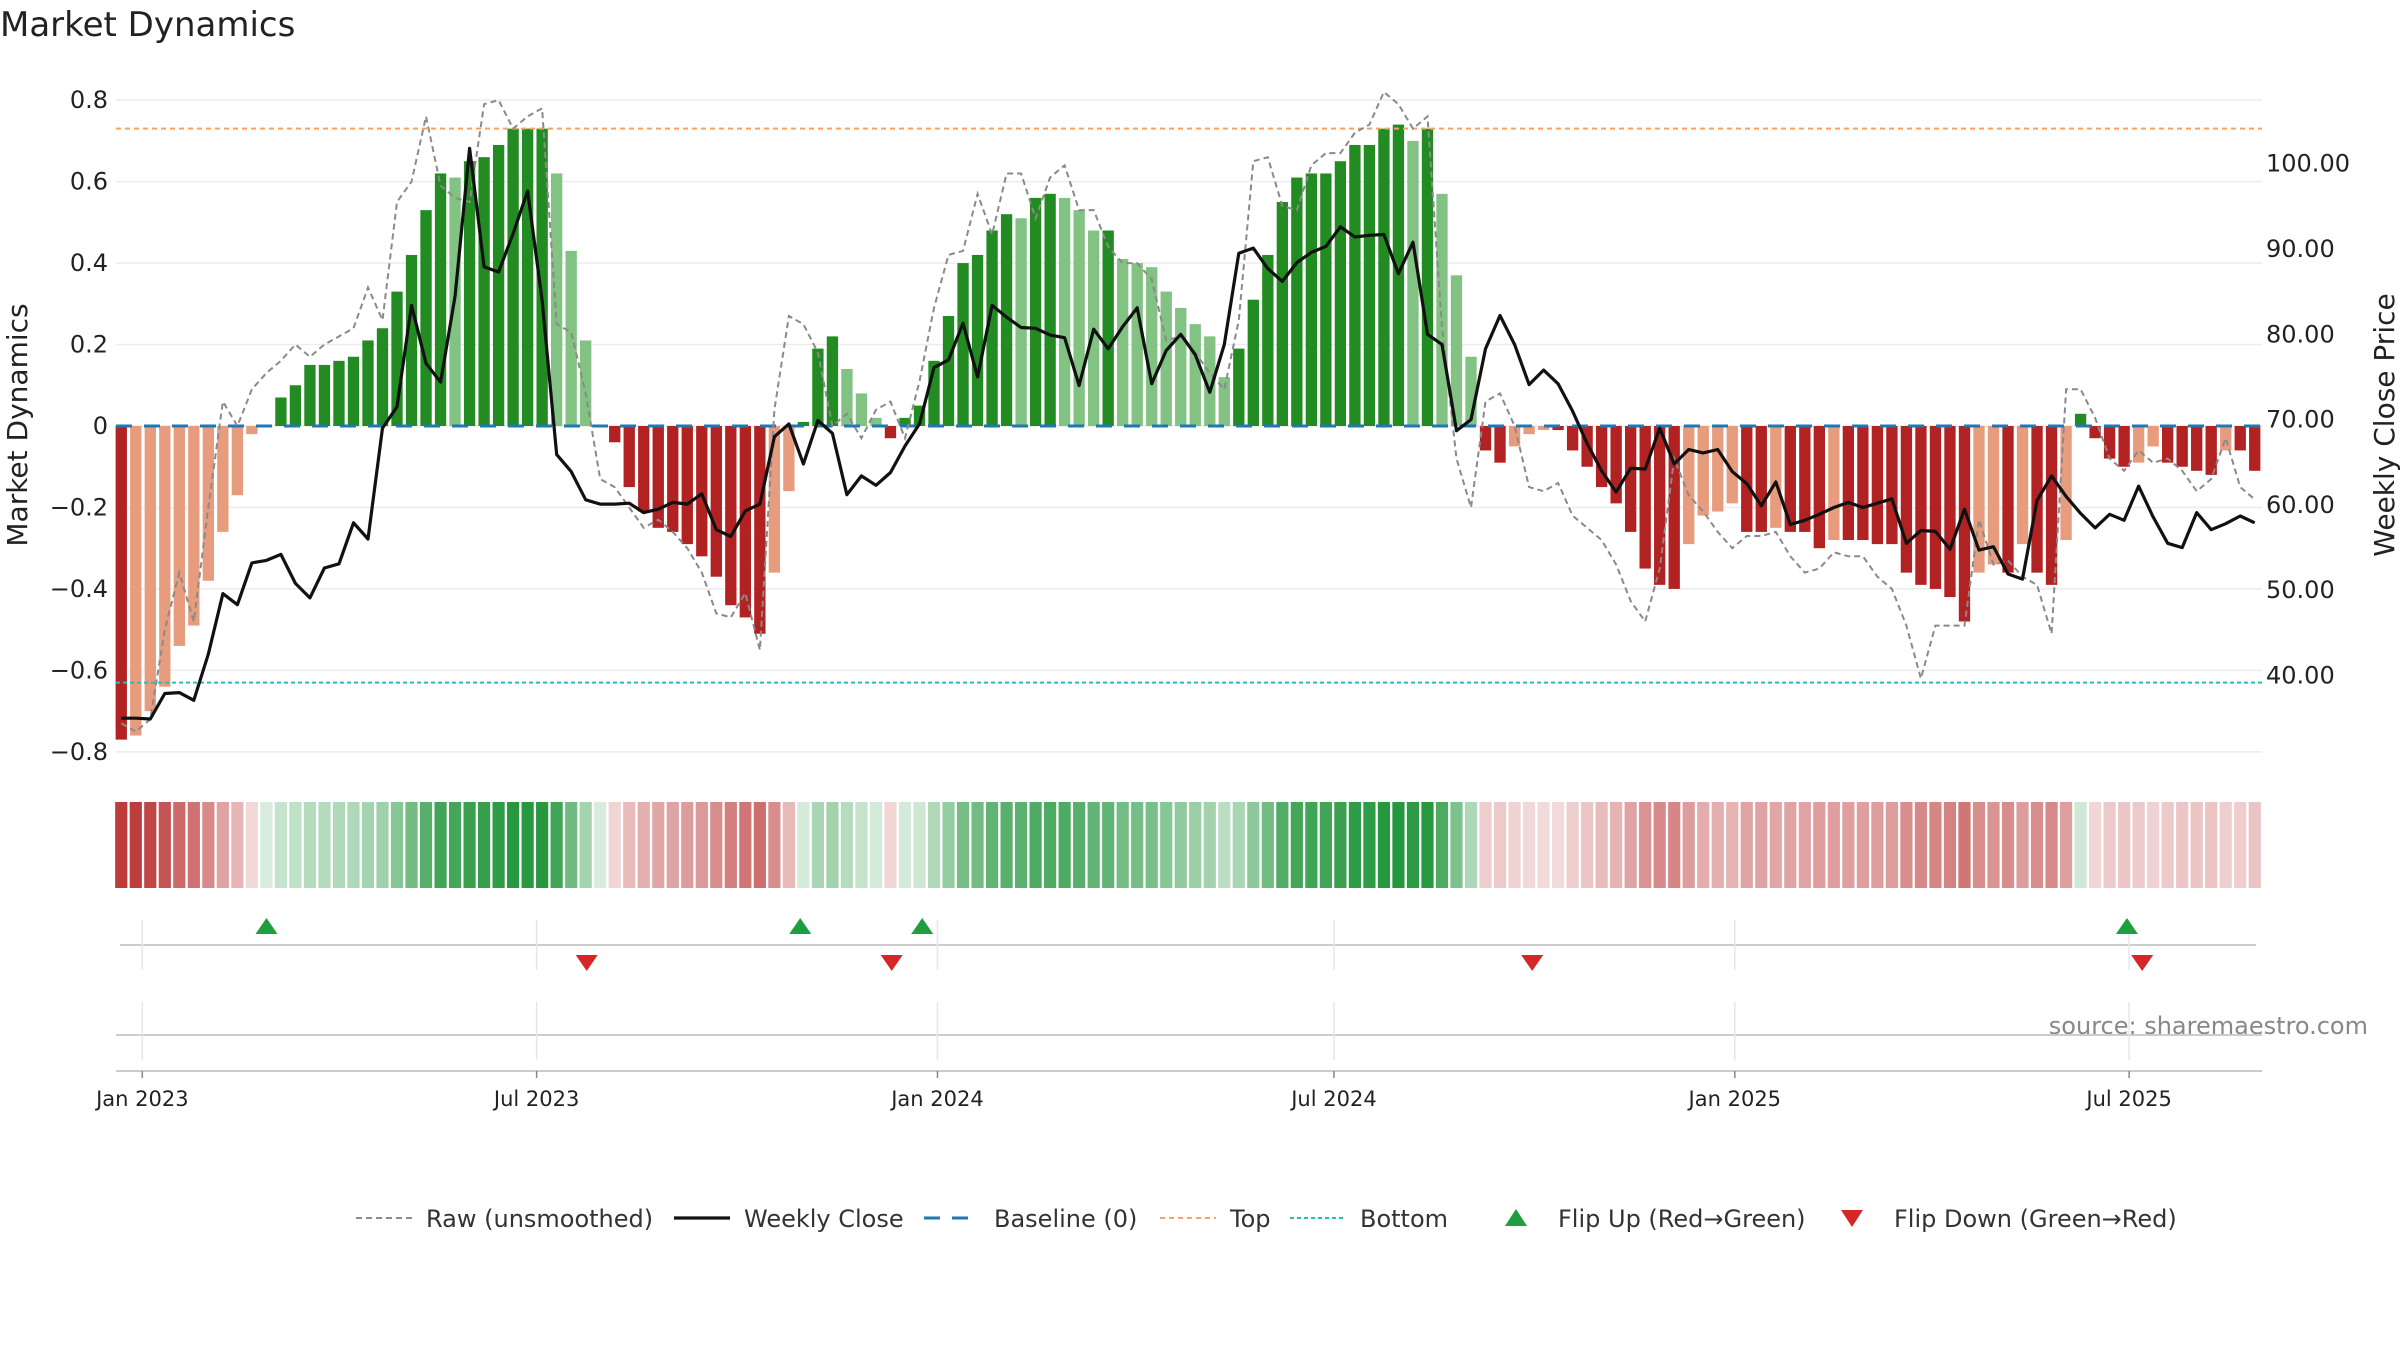 The width and height of the screenshot is (2400, 1350). What do you see at coordinates (147, 25) in the screenshot?
I see `chart-title: Market Dynamics` at bounding box center [147, 25].